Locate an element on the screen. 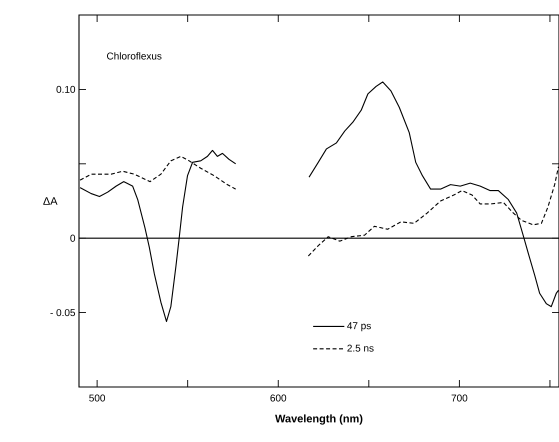 This screenshot has width=559, height=442. annotation: Chloroflexus is located at coordinates (134, 56).